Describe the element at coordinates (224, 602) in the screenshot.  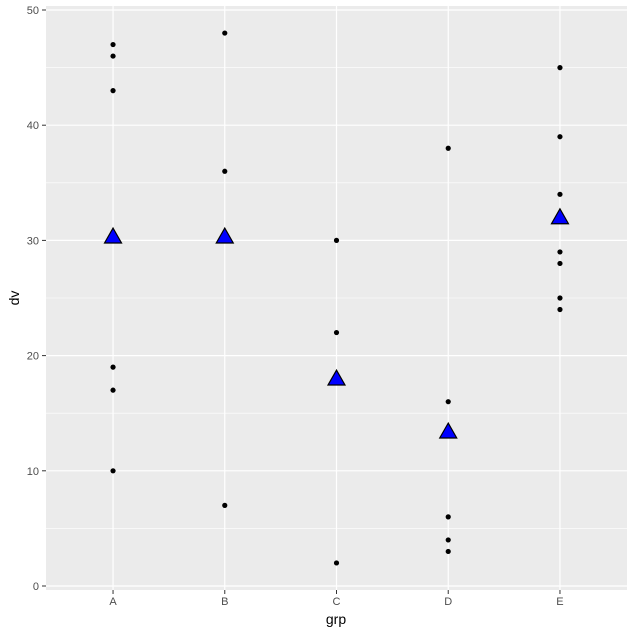
I see `x-tick-label: B` at that location.